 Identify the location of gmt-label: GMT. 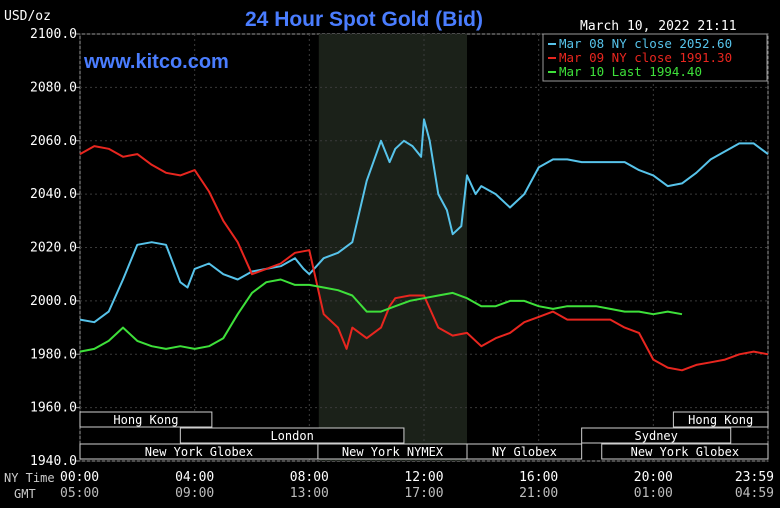
(25, 494).